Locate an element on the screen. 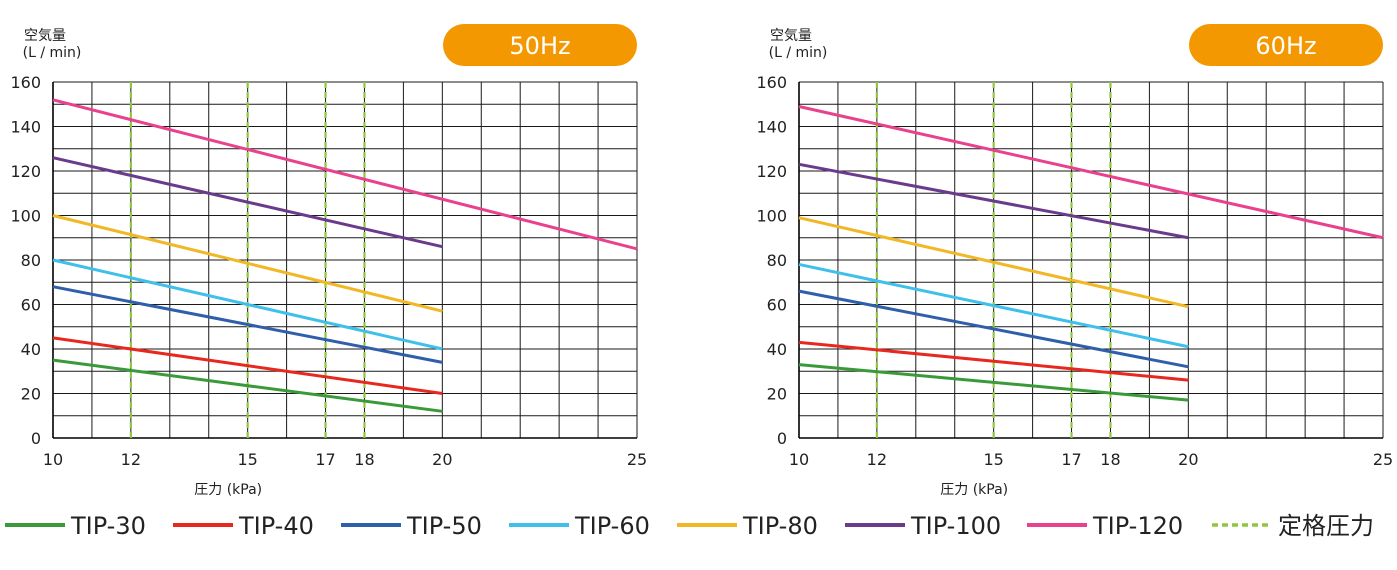 This screenshot has height=570, width=1397. legend-item-TIP-30: TIP-30 is located at coordinates (75, 526).